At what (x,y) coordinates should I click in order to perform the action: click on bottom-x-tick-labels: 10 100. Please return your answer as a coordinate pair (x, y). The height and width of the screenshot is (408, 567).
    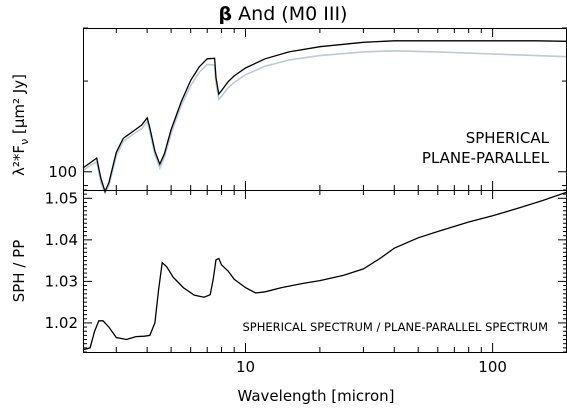
    Looking at the image, I should click on (371, 367).